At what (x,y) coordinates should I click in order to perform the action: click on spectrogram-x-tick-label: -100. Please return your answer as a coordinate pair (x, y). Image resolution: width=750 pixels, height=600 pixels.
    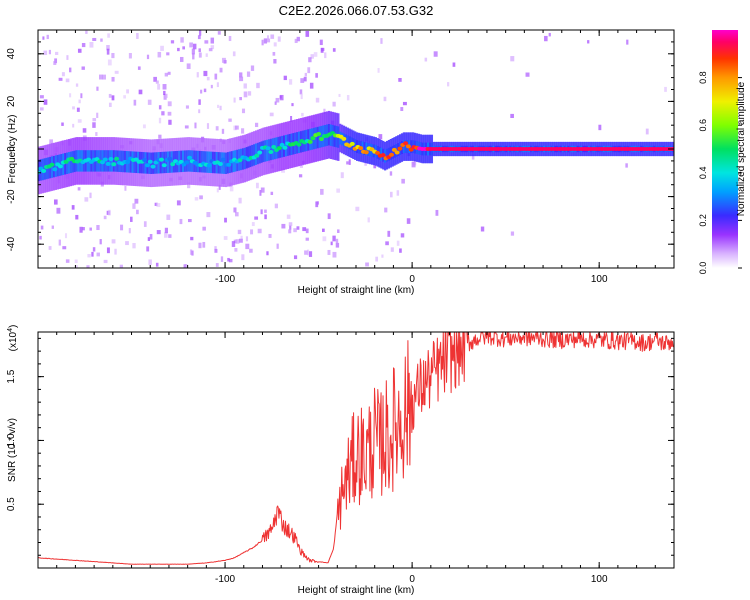
    Looking at the image, I should click on (225, 279).